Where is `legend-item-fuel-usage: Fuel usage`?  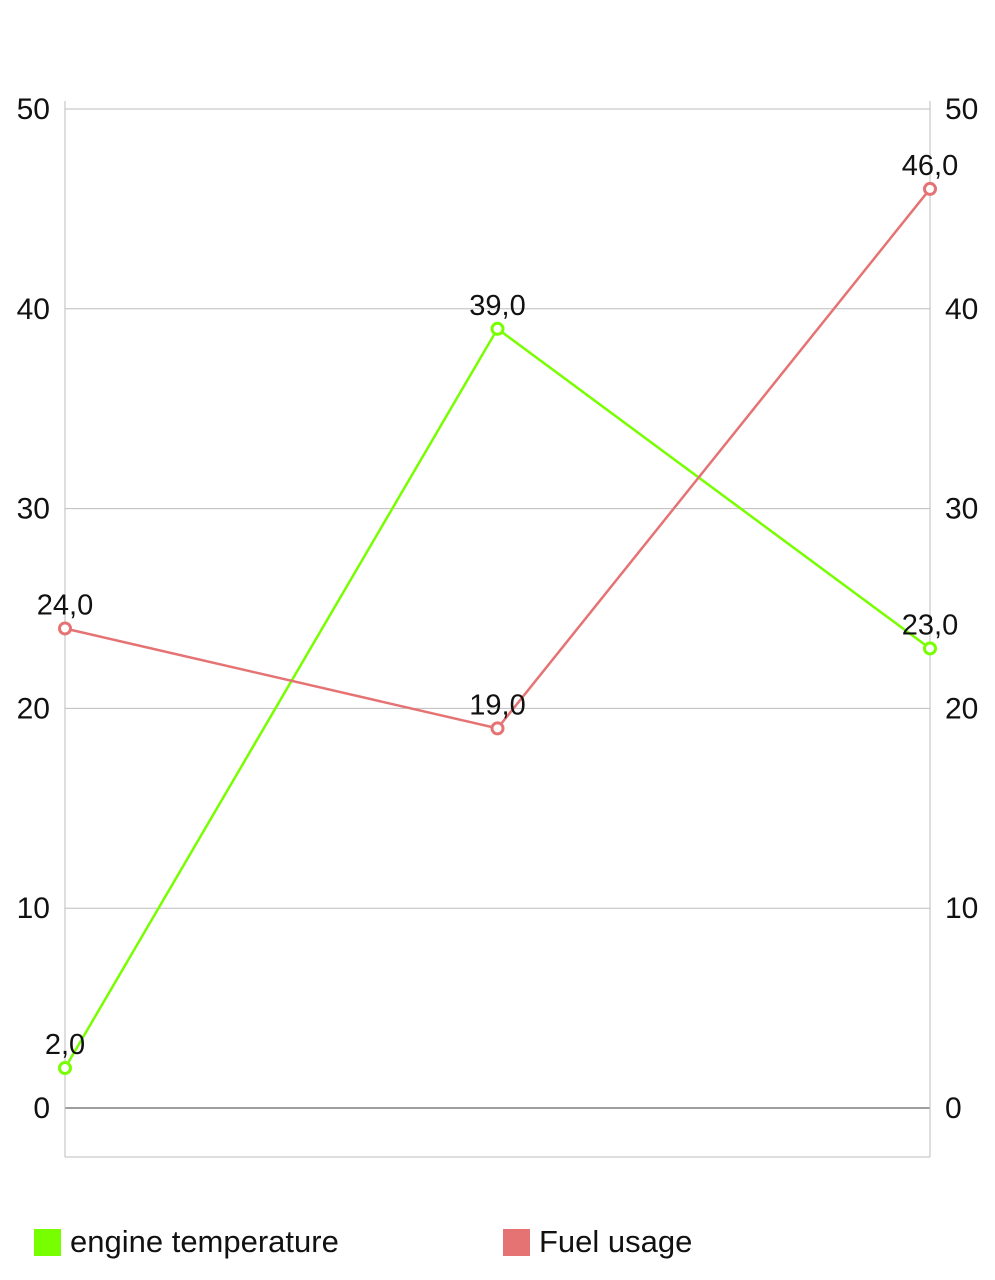
legend-item-fuel-usage: Fuel usage is located at coordinates (597, 1242).